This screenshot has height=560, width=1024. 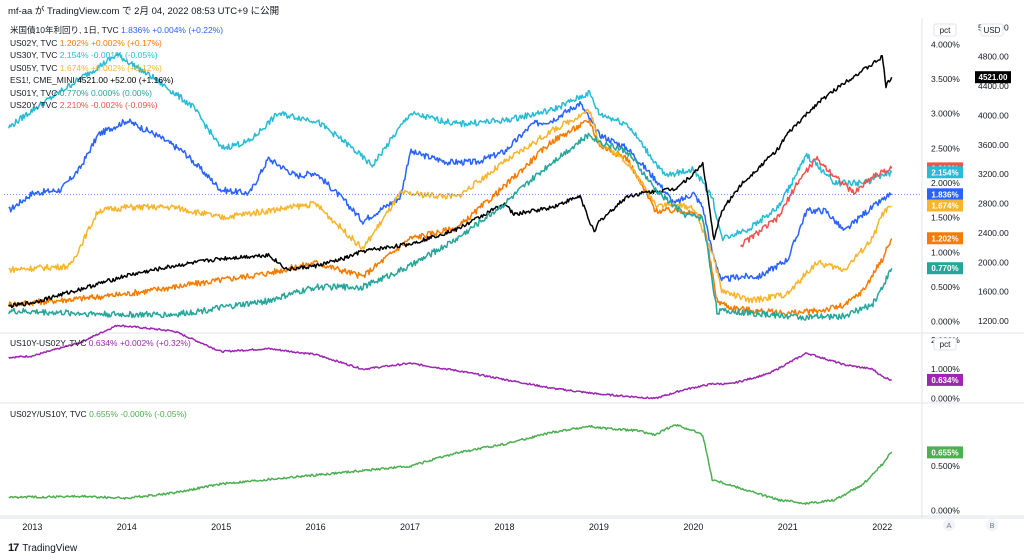 I want to click on price-label-es1: 4521.00, so click(x=993, y=77).